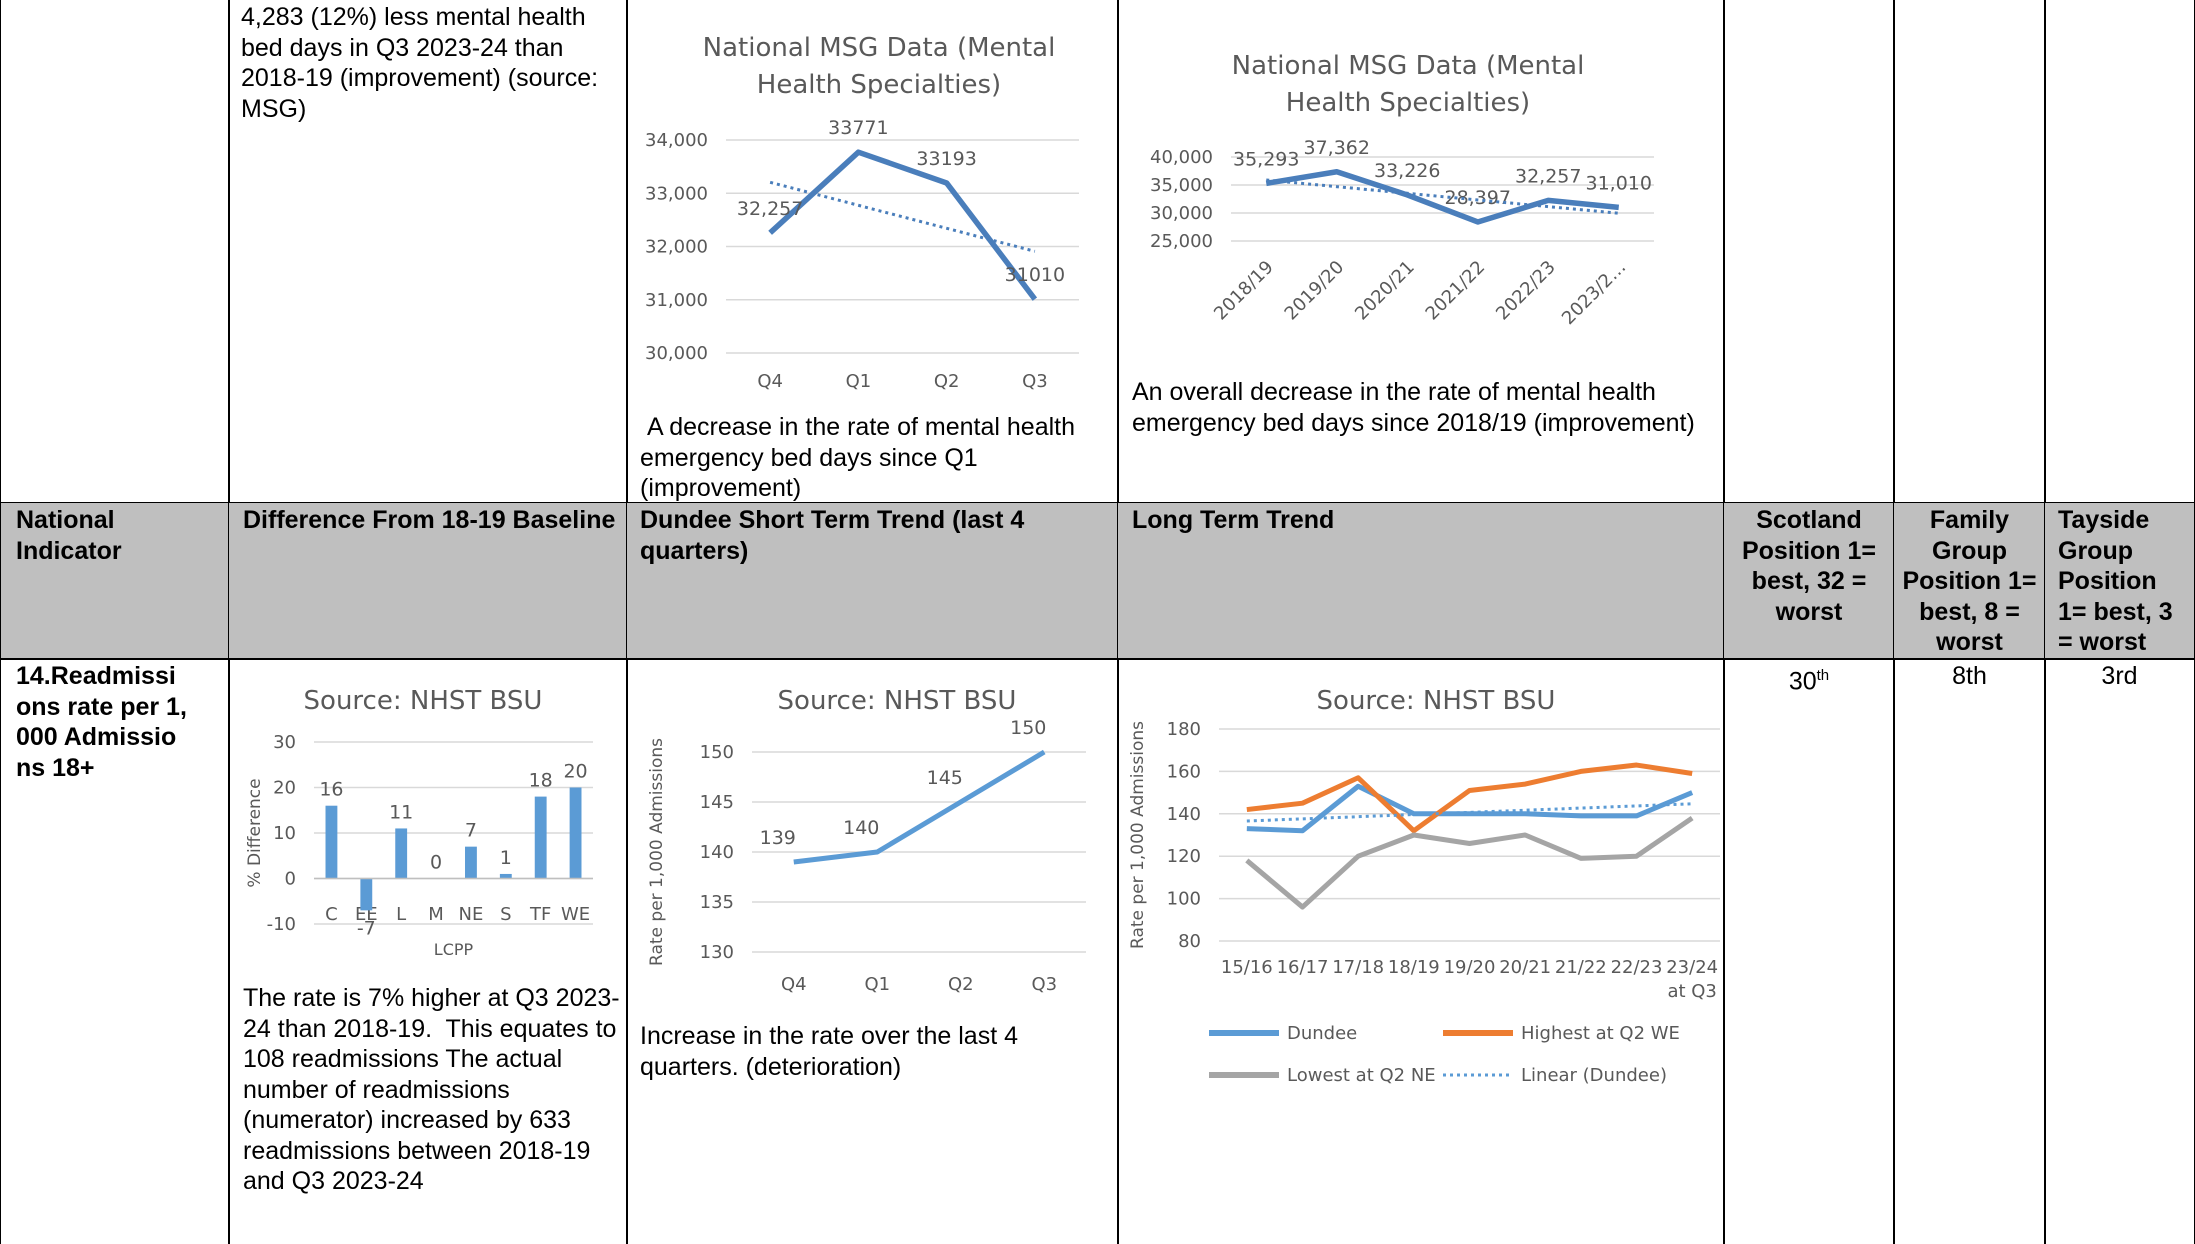 This screenshot has height=1244, width=2195. What do you see at coordinates (505, 914) in the screenshot?
I see `x-tick-label: S` at bounding box center [505, 914].